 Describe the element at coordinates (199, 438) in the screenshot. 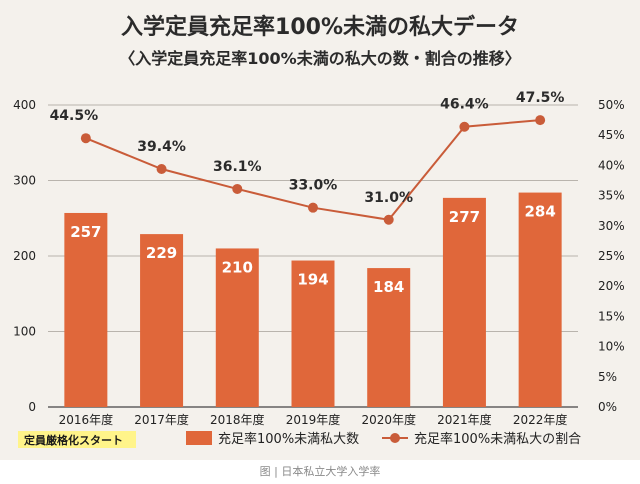

I see `legend-bar-swatch` at that location.